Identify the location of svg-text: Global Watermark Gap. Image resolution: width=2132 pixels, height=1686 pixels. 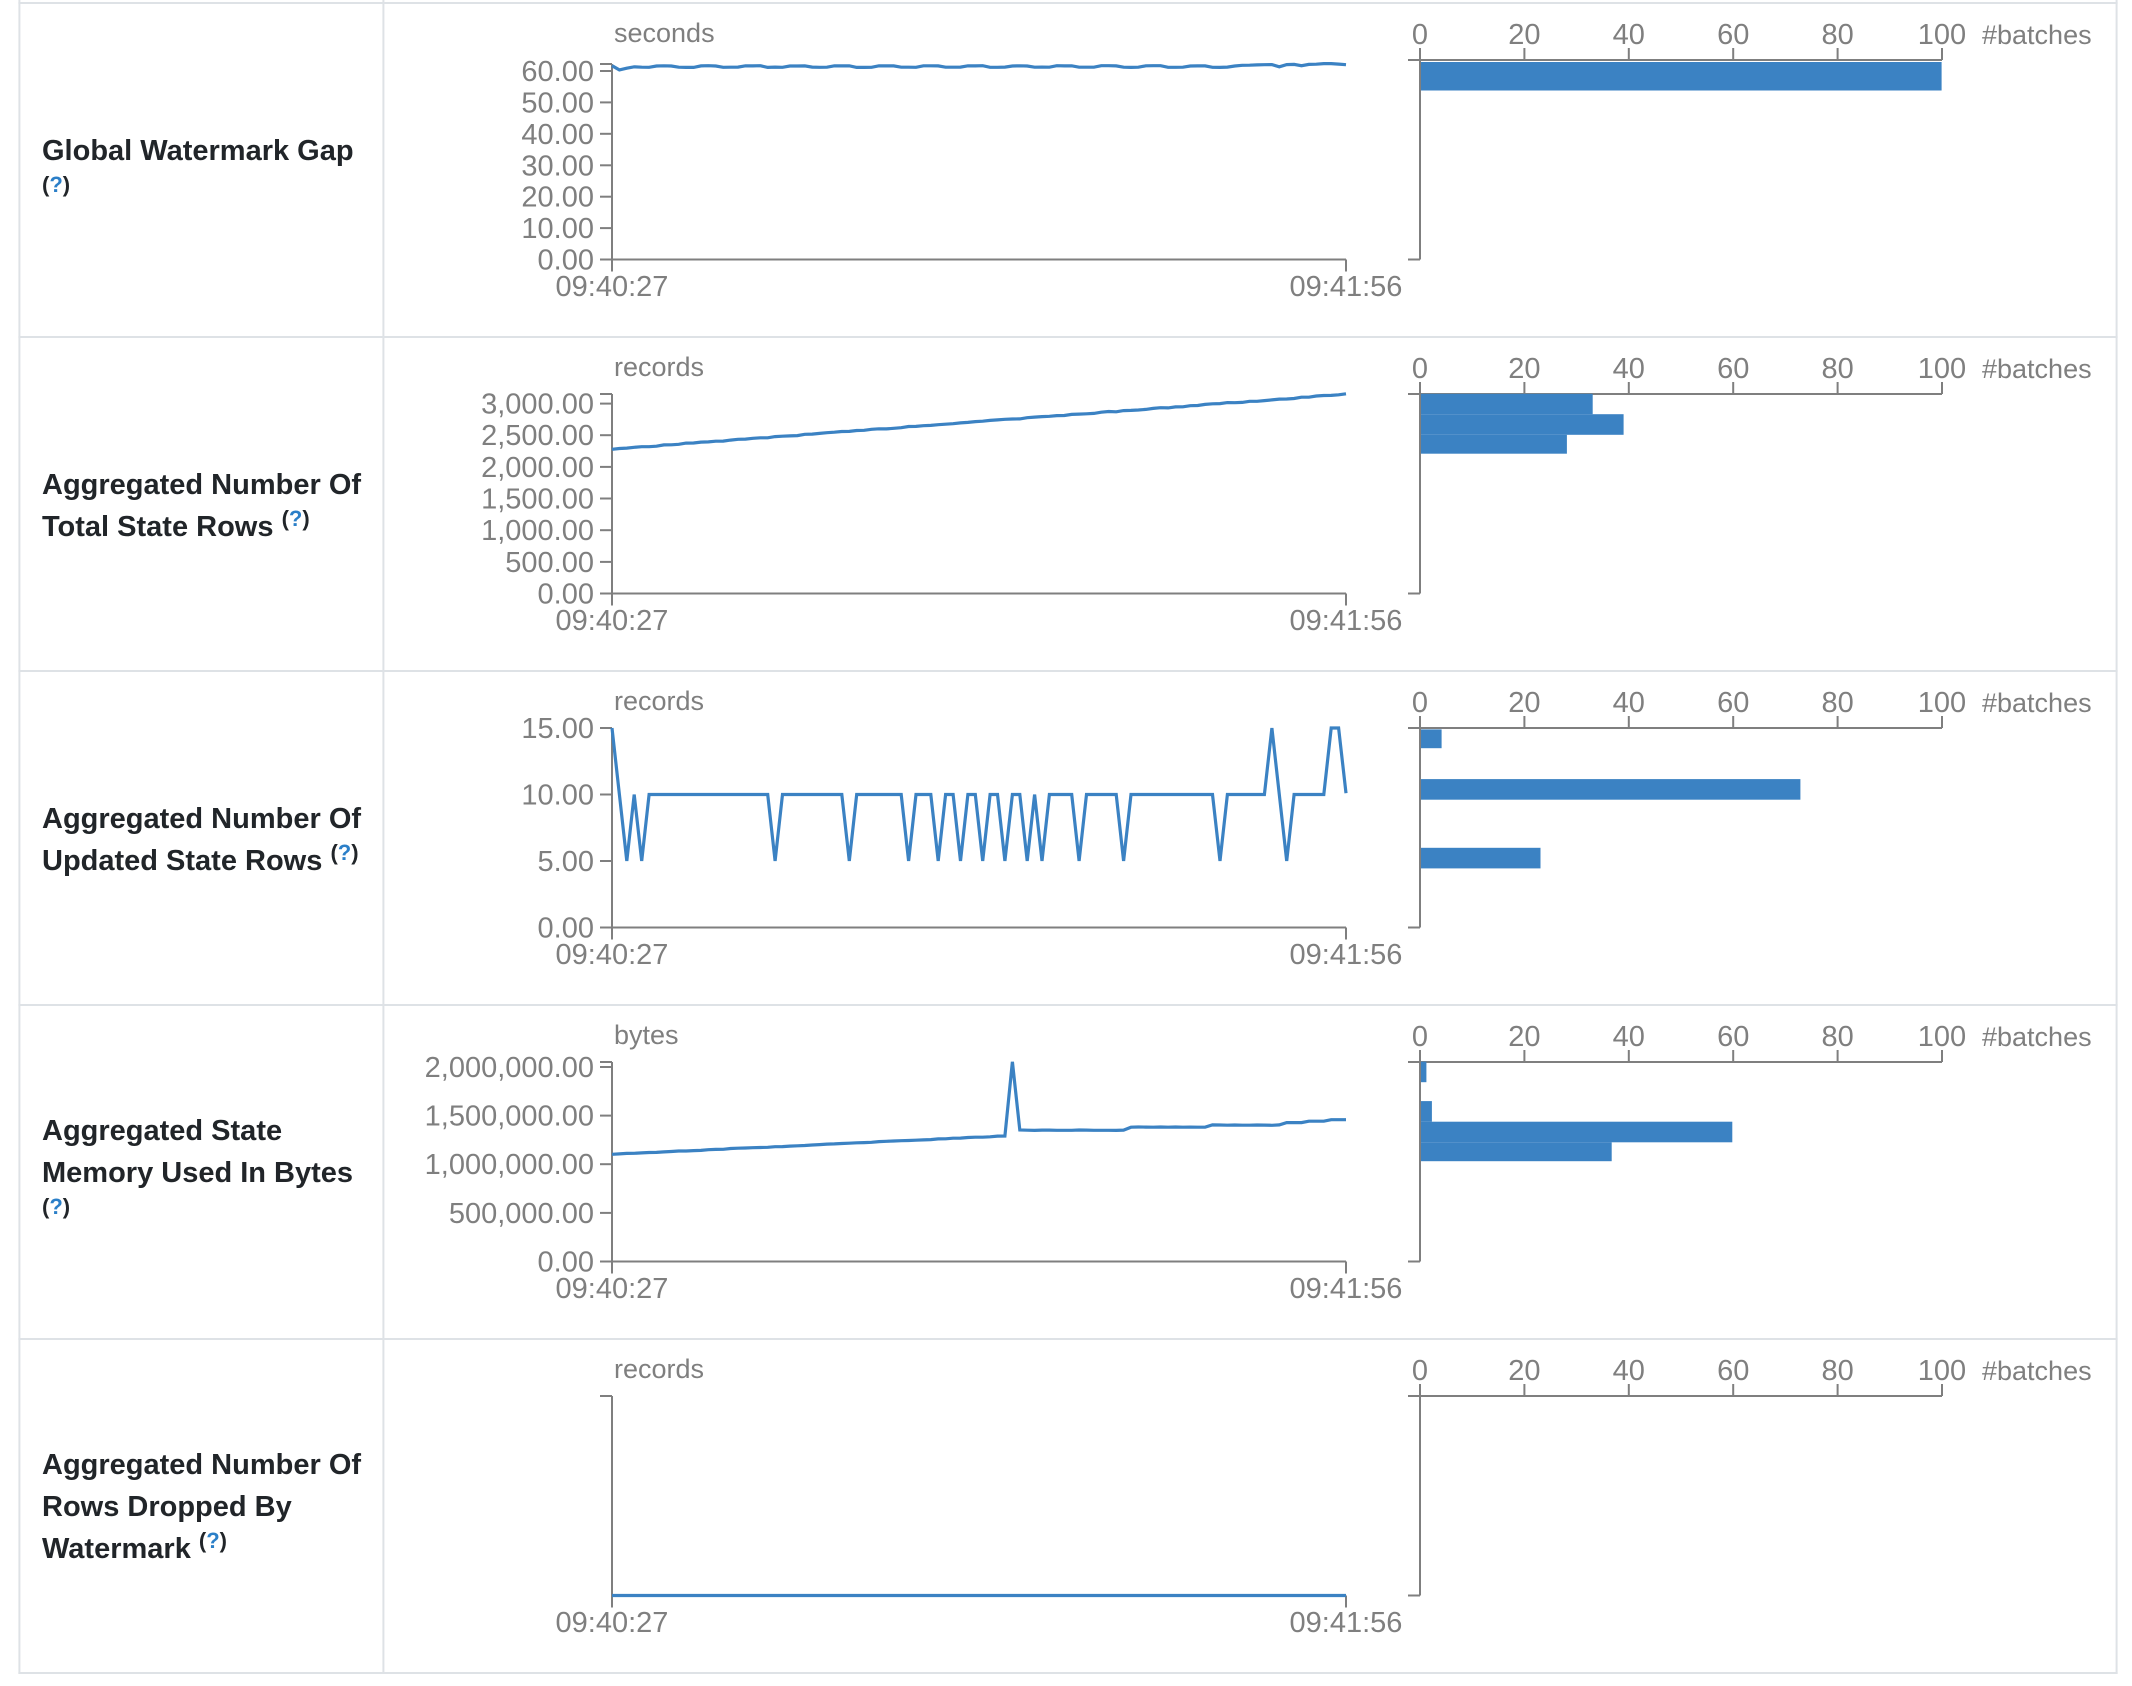
(198, 151).